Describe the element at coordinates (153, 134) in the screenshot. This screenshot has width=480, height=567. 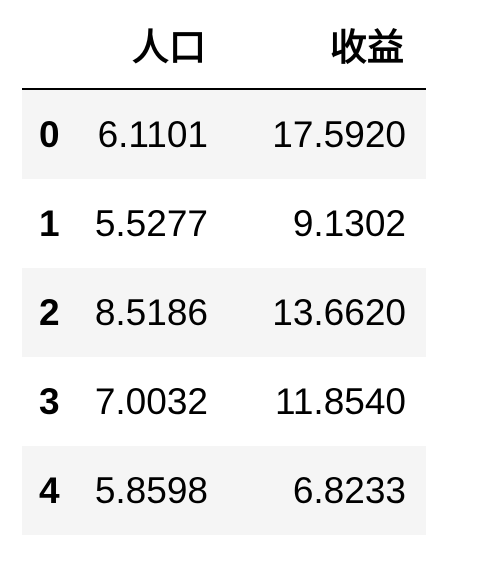
I see `cell-population: 6.1101` at that location.